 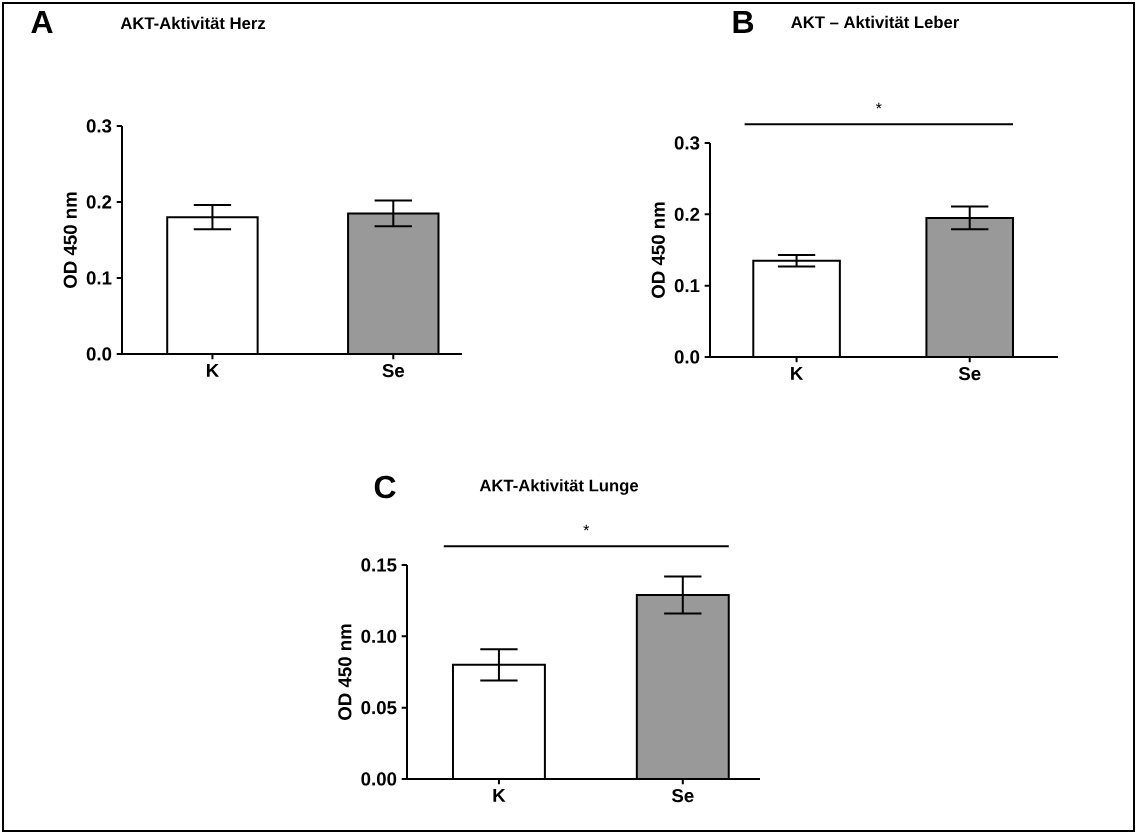 I want to click on y-tick-label: 0.15, so click(x=379, y=565).